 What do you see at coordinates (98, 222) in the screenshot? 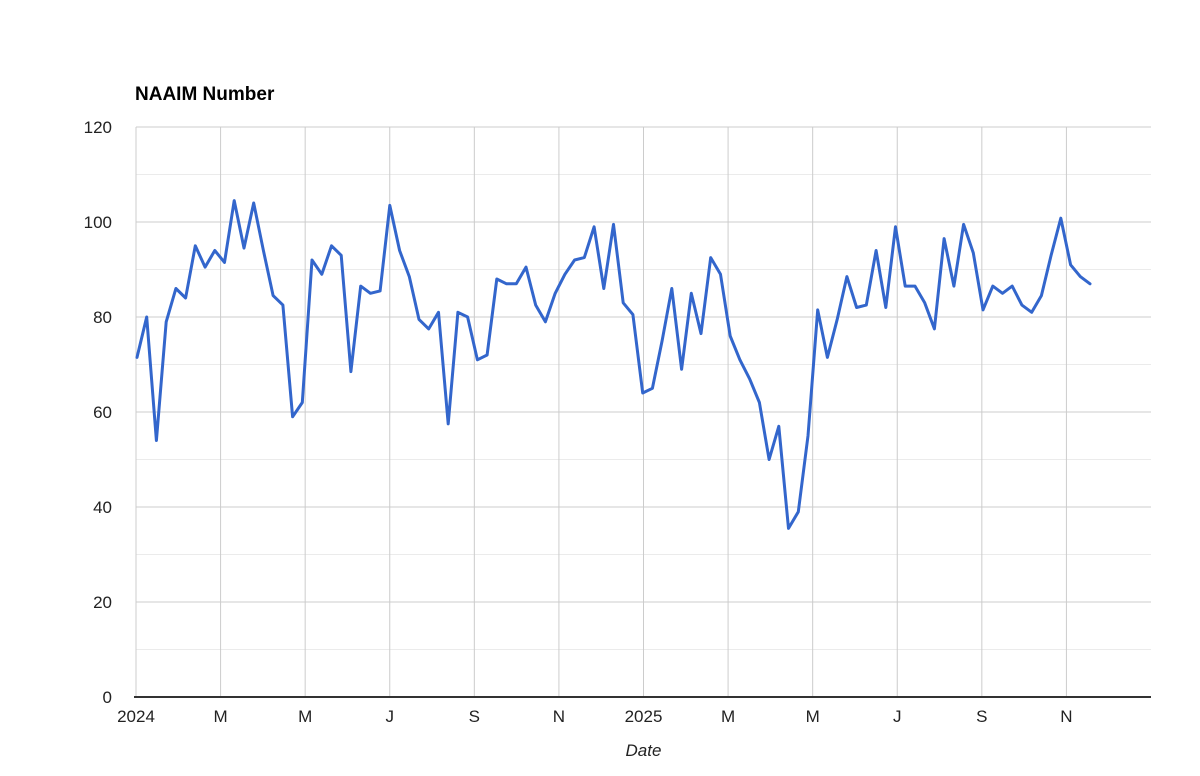
I see `y-tick-label: 100` at bounding box center [98, 222].